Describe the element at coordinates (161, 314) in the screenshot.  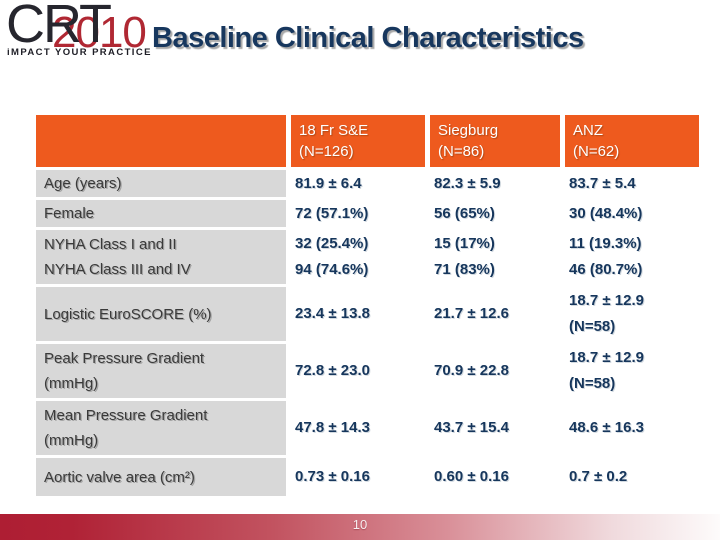
I see `row-label-euroscore: Logistic EuroSCORE (%)` at that location.